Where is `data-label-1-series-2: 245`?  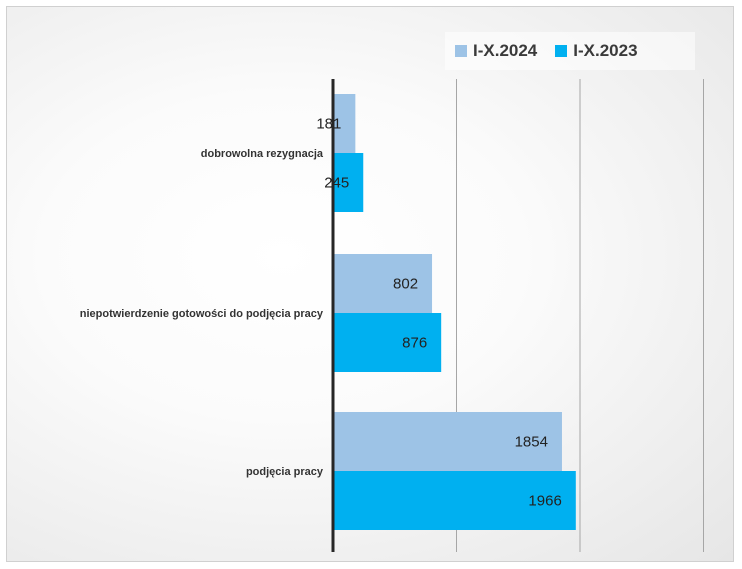 data-label-1-series-2: 245 is located at coordinates (336, 183).